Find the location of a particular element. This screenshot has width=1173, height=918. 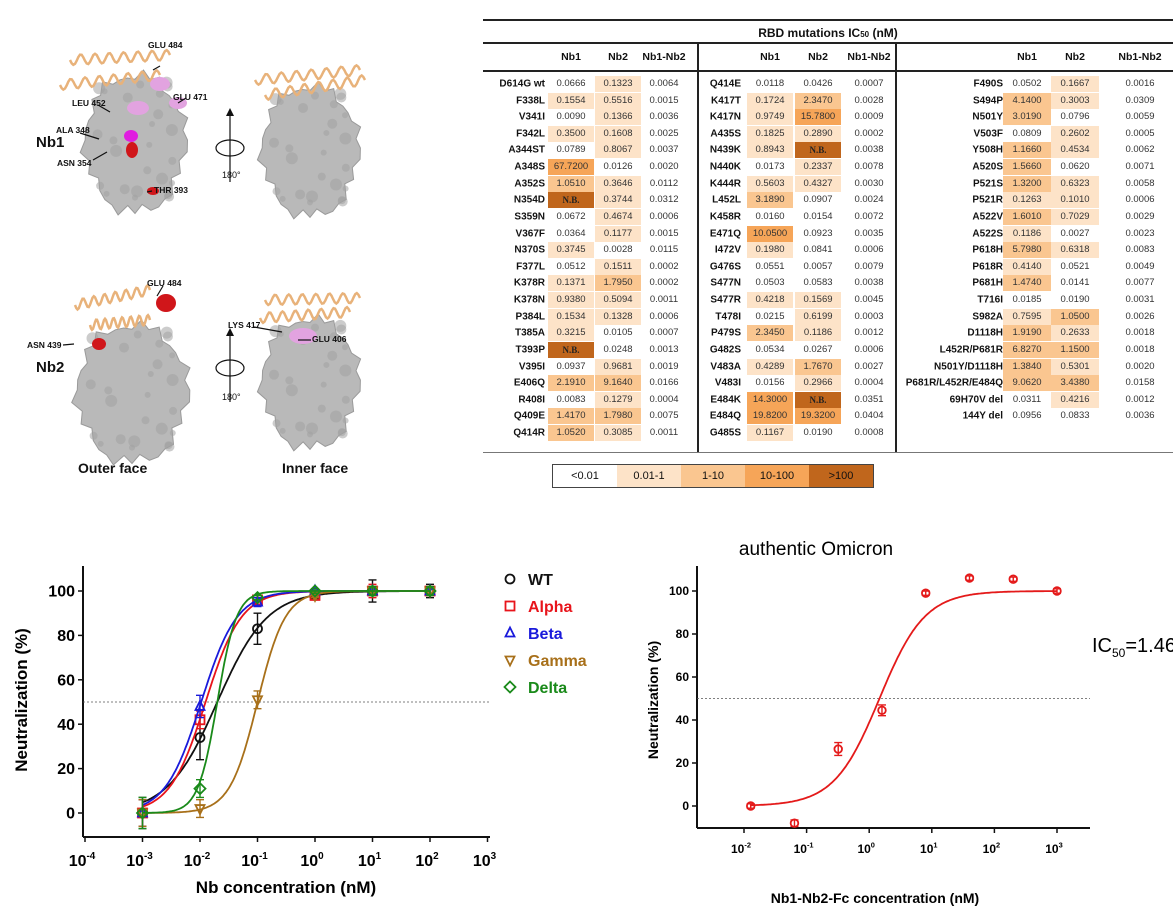

table-title-main: RBD mutations IC is located at coordinates (809, 33).